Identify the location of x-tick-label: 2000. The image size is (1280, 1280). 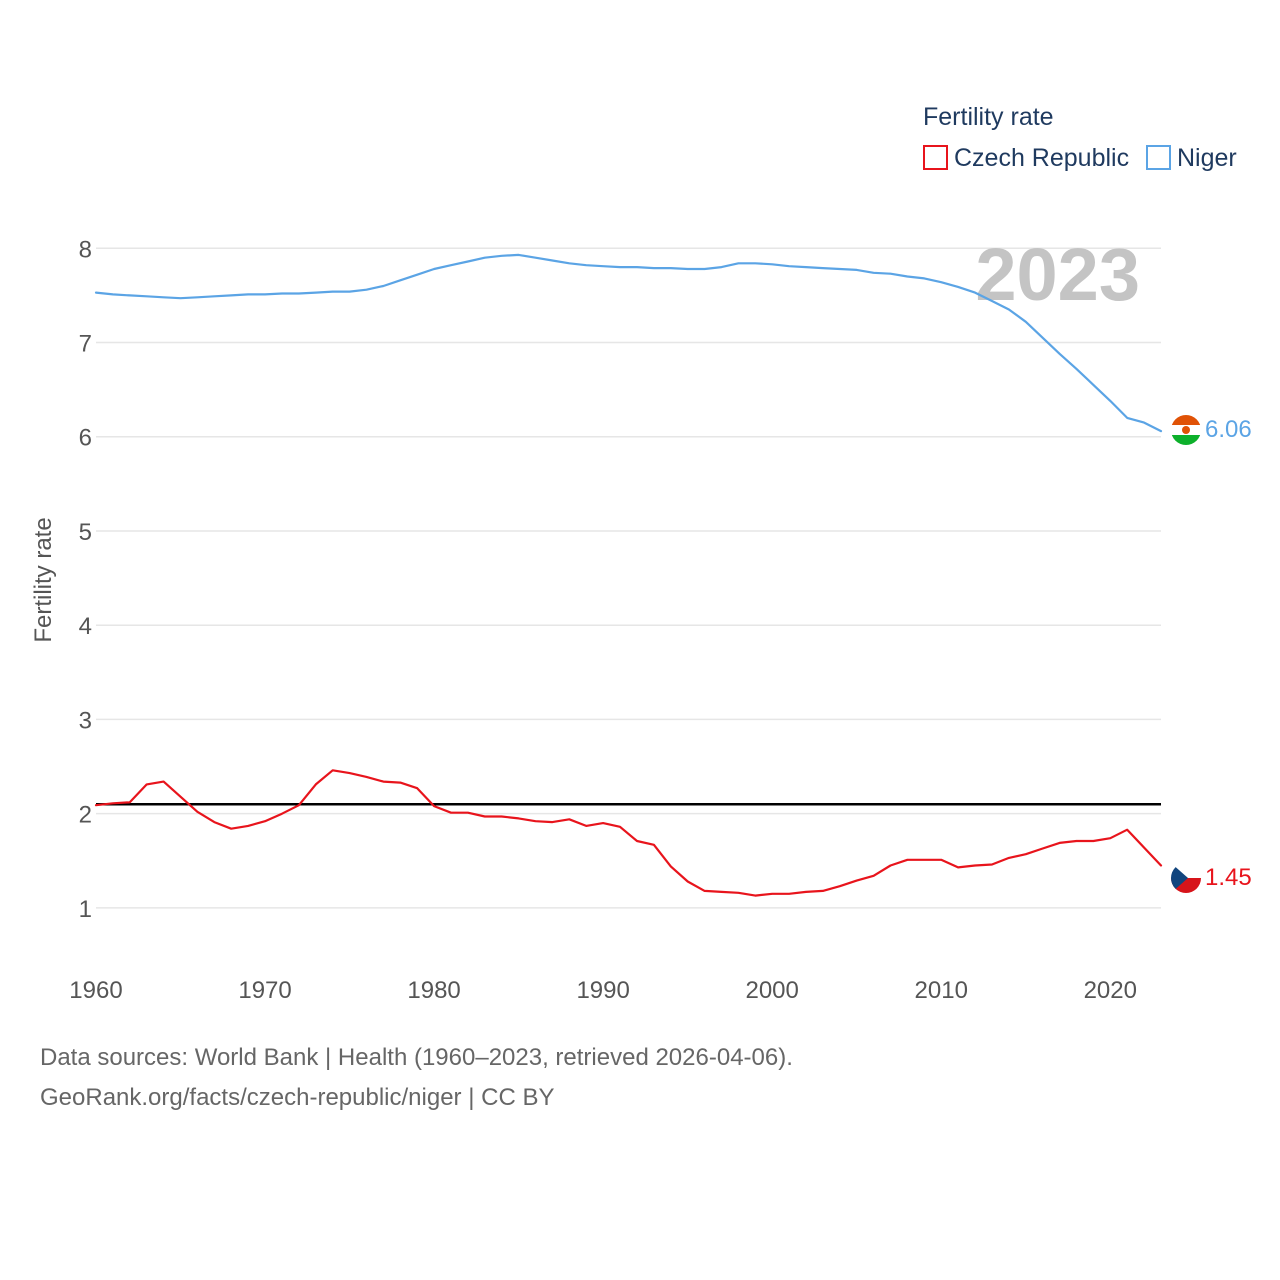
(771, 990).